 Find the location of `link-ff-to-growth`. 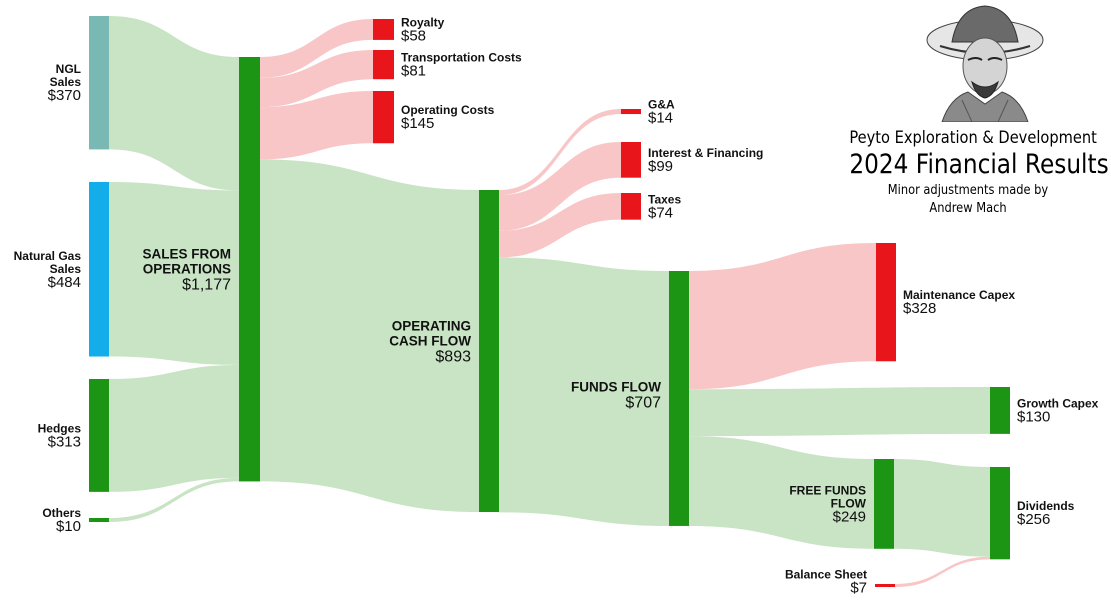

link-ff-to-growth is located at coordinates (839, 412).